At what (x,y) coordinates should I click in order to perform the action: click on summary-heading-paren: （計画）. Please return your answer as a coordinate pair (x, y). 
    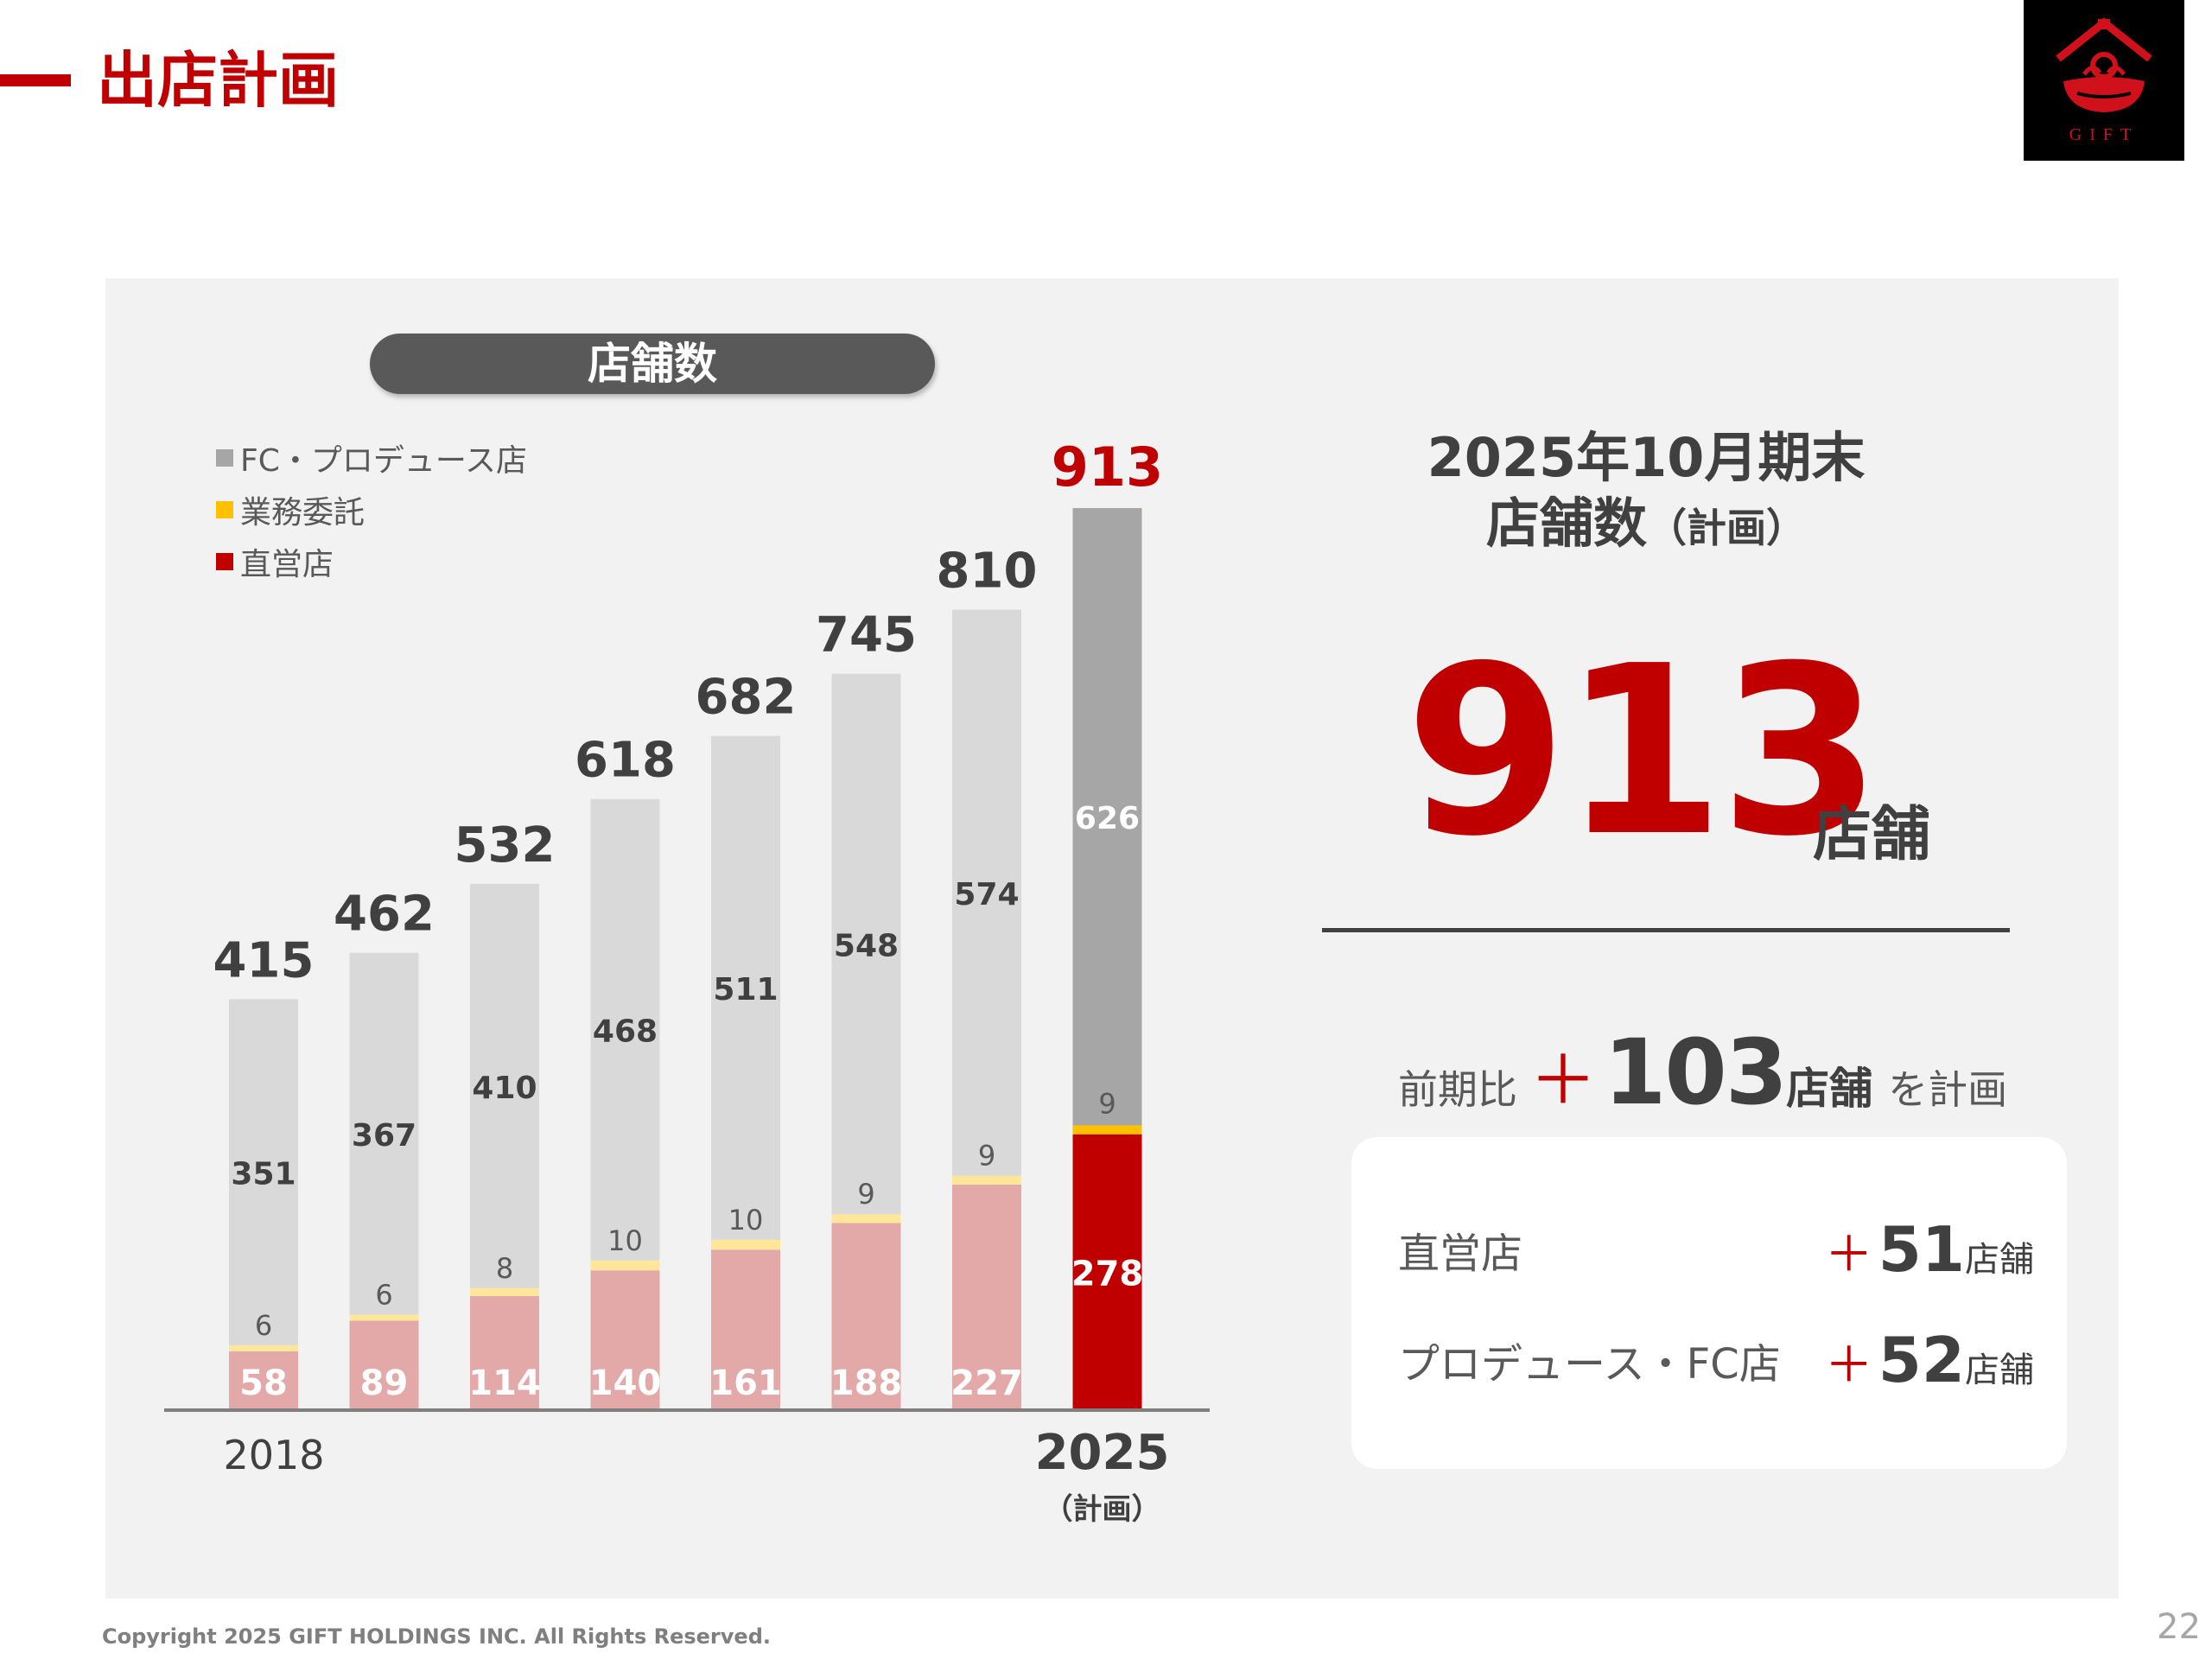
    Looking at the image, I should click on (1726, 528).